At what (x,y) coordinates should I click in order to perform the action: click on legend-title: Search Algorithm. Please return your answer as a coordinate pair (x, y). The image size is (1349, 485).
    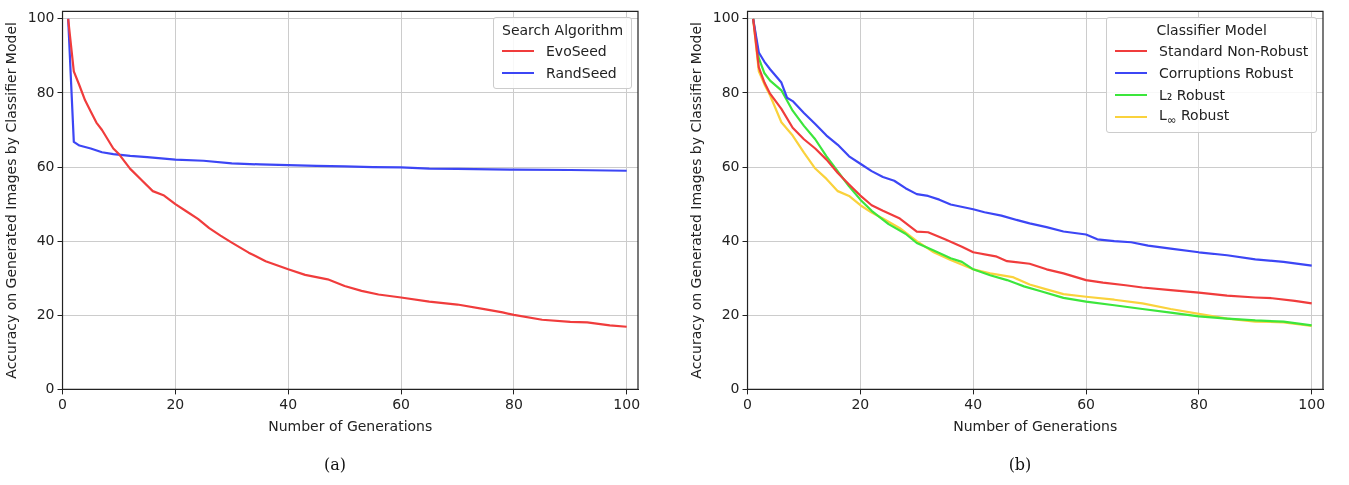
    Looking at the image, I should click on (563, 30).